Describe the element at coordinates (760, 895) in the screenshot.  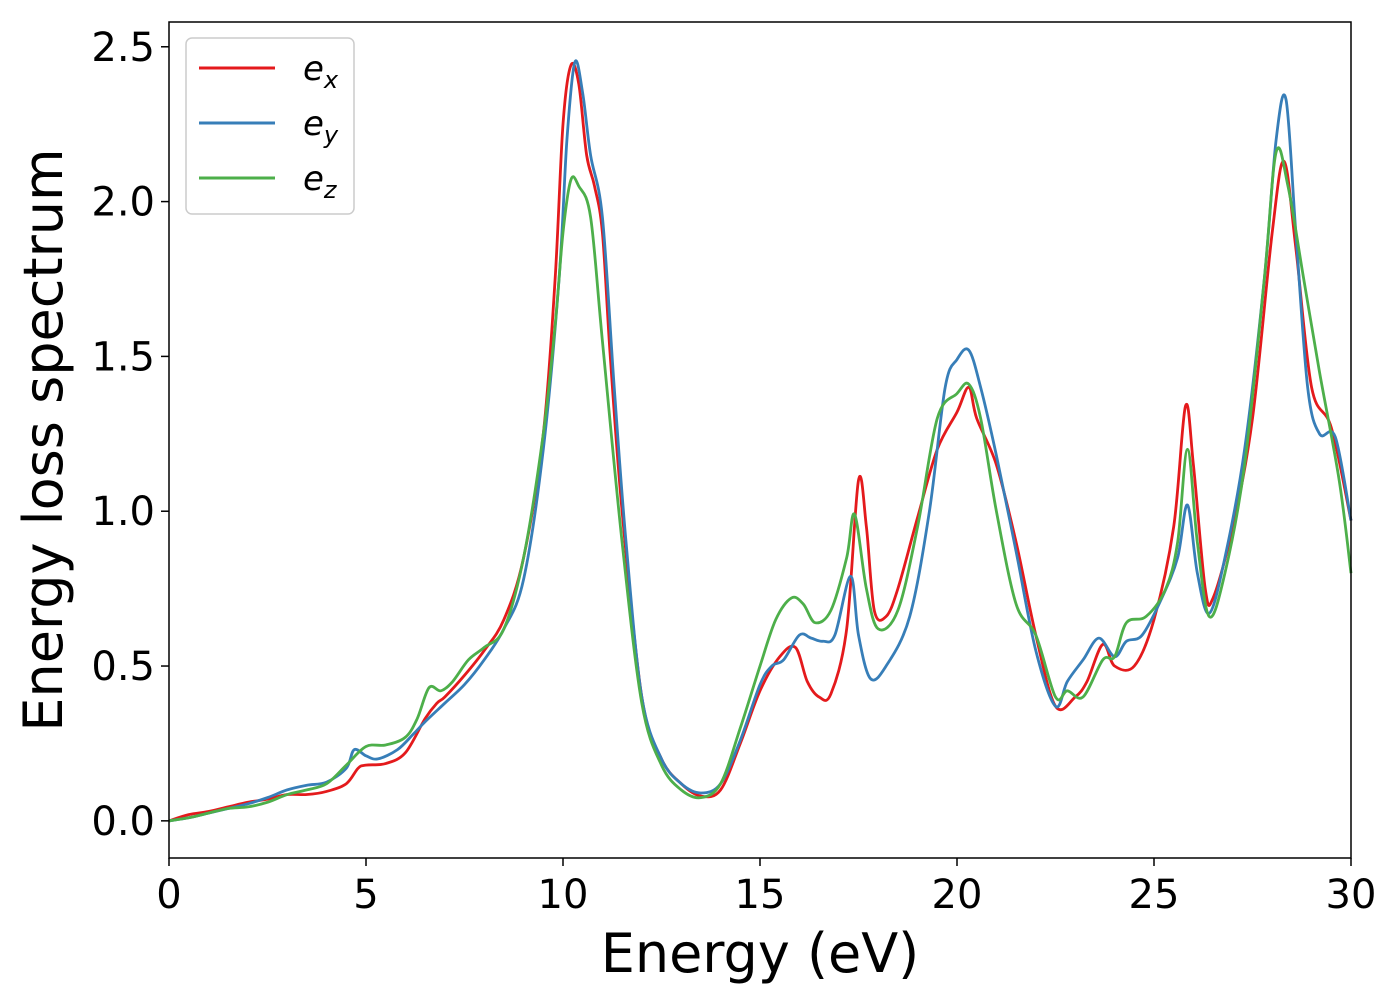
I see `x-tick-label: 15` at that location.